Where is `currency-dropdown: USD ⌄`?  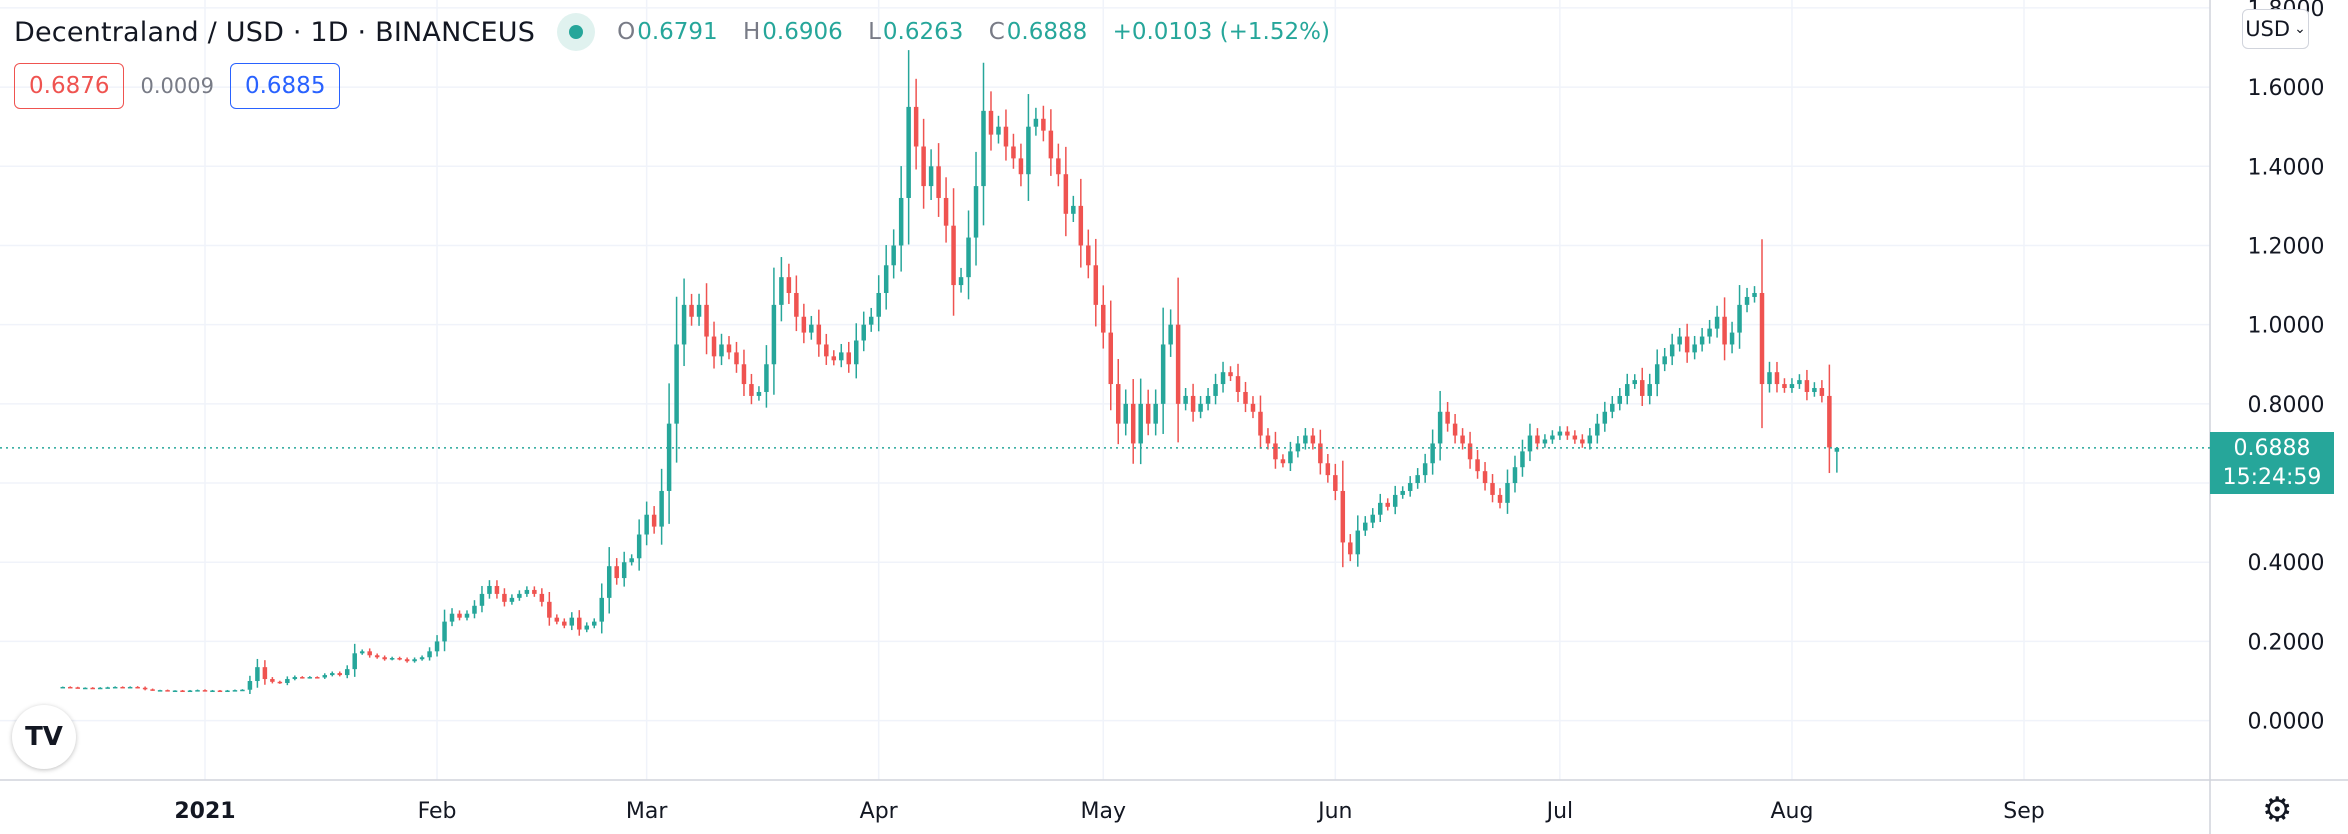
currency-dropdown: USD ⌄ is located at coordinates (2275, 29).